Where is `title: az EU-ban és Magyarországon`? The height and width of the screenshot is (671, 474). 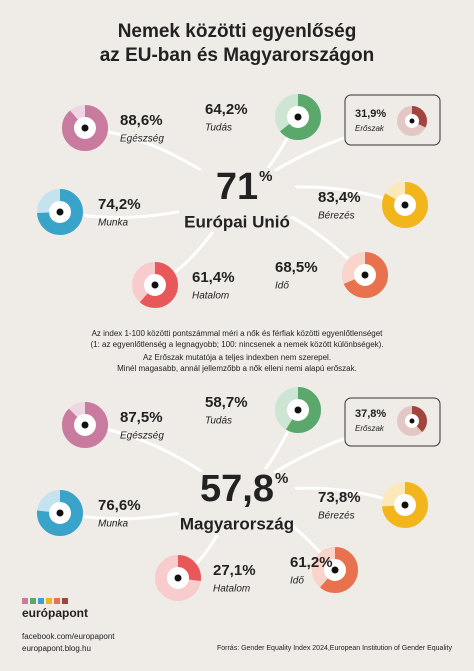
title: az EU-ban és Magyarországon is located at coordinates (237, 55).